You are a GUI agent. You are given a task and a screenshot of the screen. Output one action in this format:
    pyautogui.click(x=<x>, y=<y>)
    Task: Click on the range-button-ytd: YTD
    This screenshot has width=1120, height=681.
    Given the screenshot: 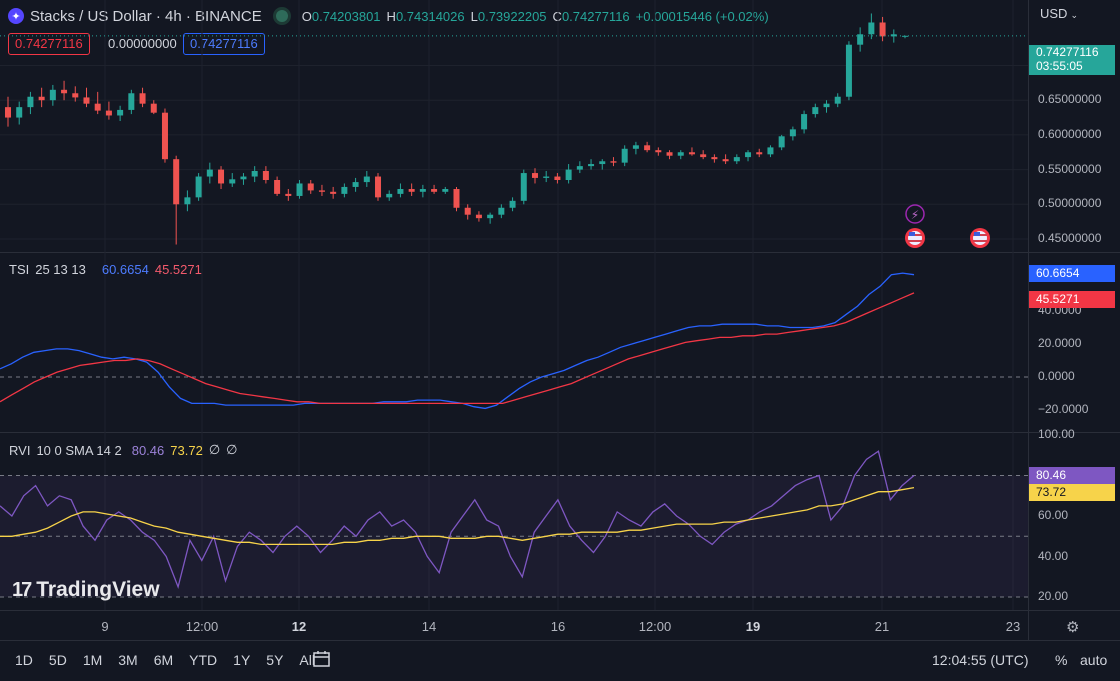 What is the action you would take?
    pyautogui.click(x=203, y=660)
    